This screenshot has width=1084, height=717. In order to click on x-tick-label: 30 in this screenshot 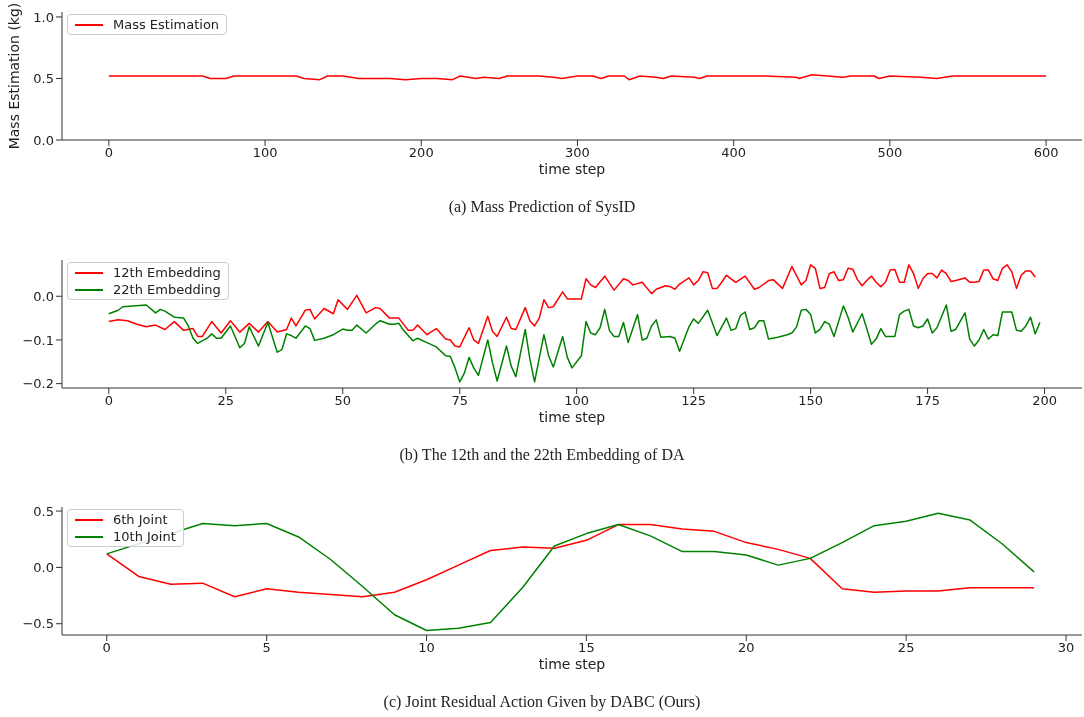, I will do `click(1066, 648)`.